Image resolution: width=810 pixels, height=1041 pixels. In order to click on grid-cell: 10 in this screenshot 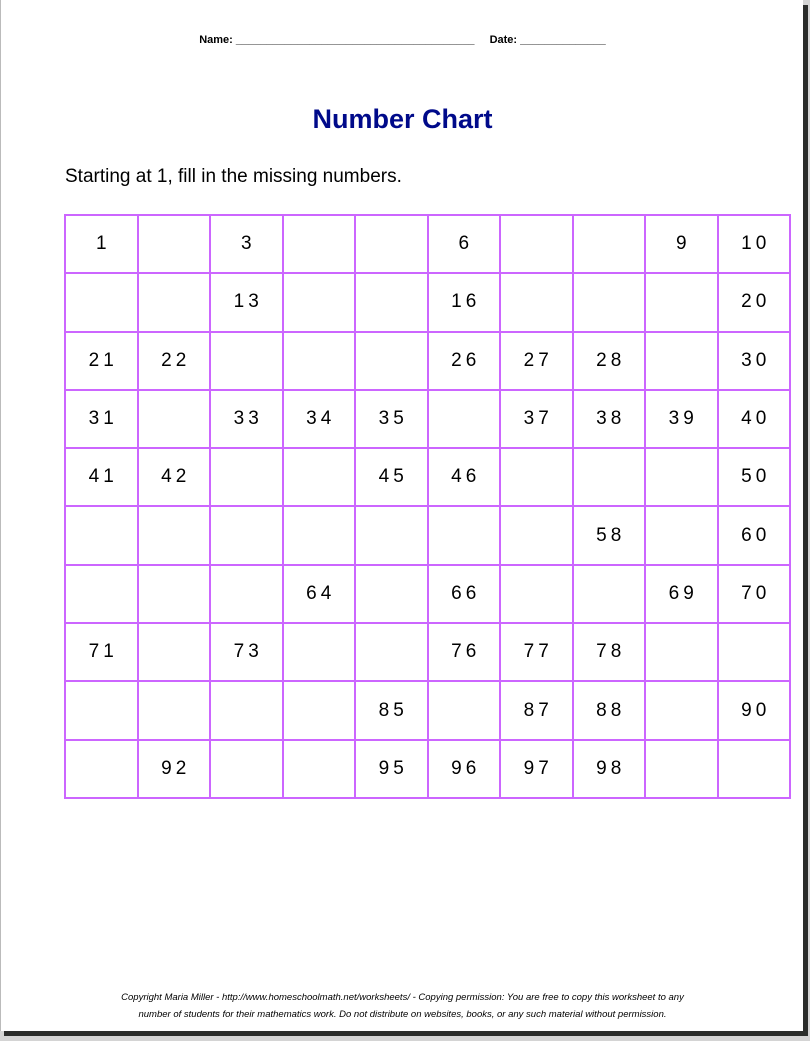, I will do `click(753, 244)`.